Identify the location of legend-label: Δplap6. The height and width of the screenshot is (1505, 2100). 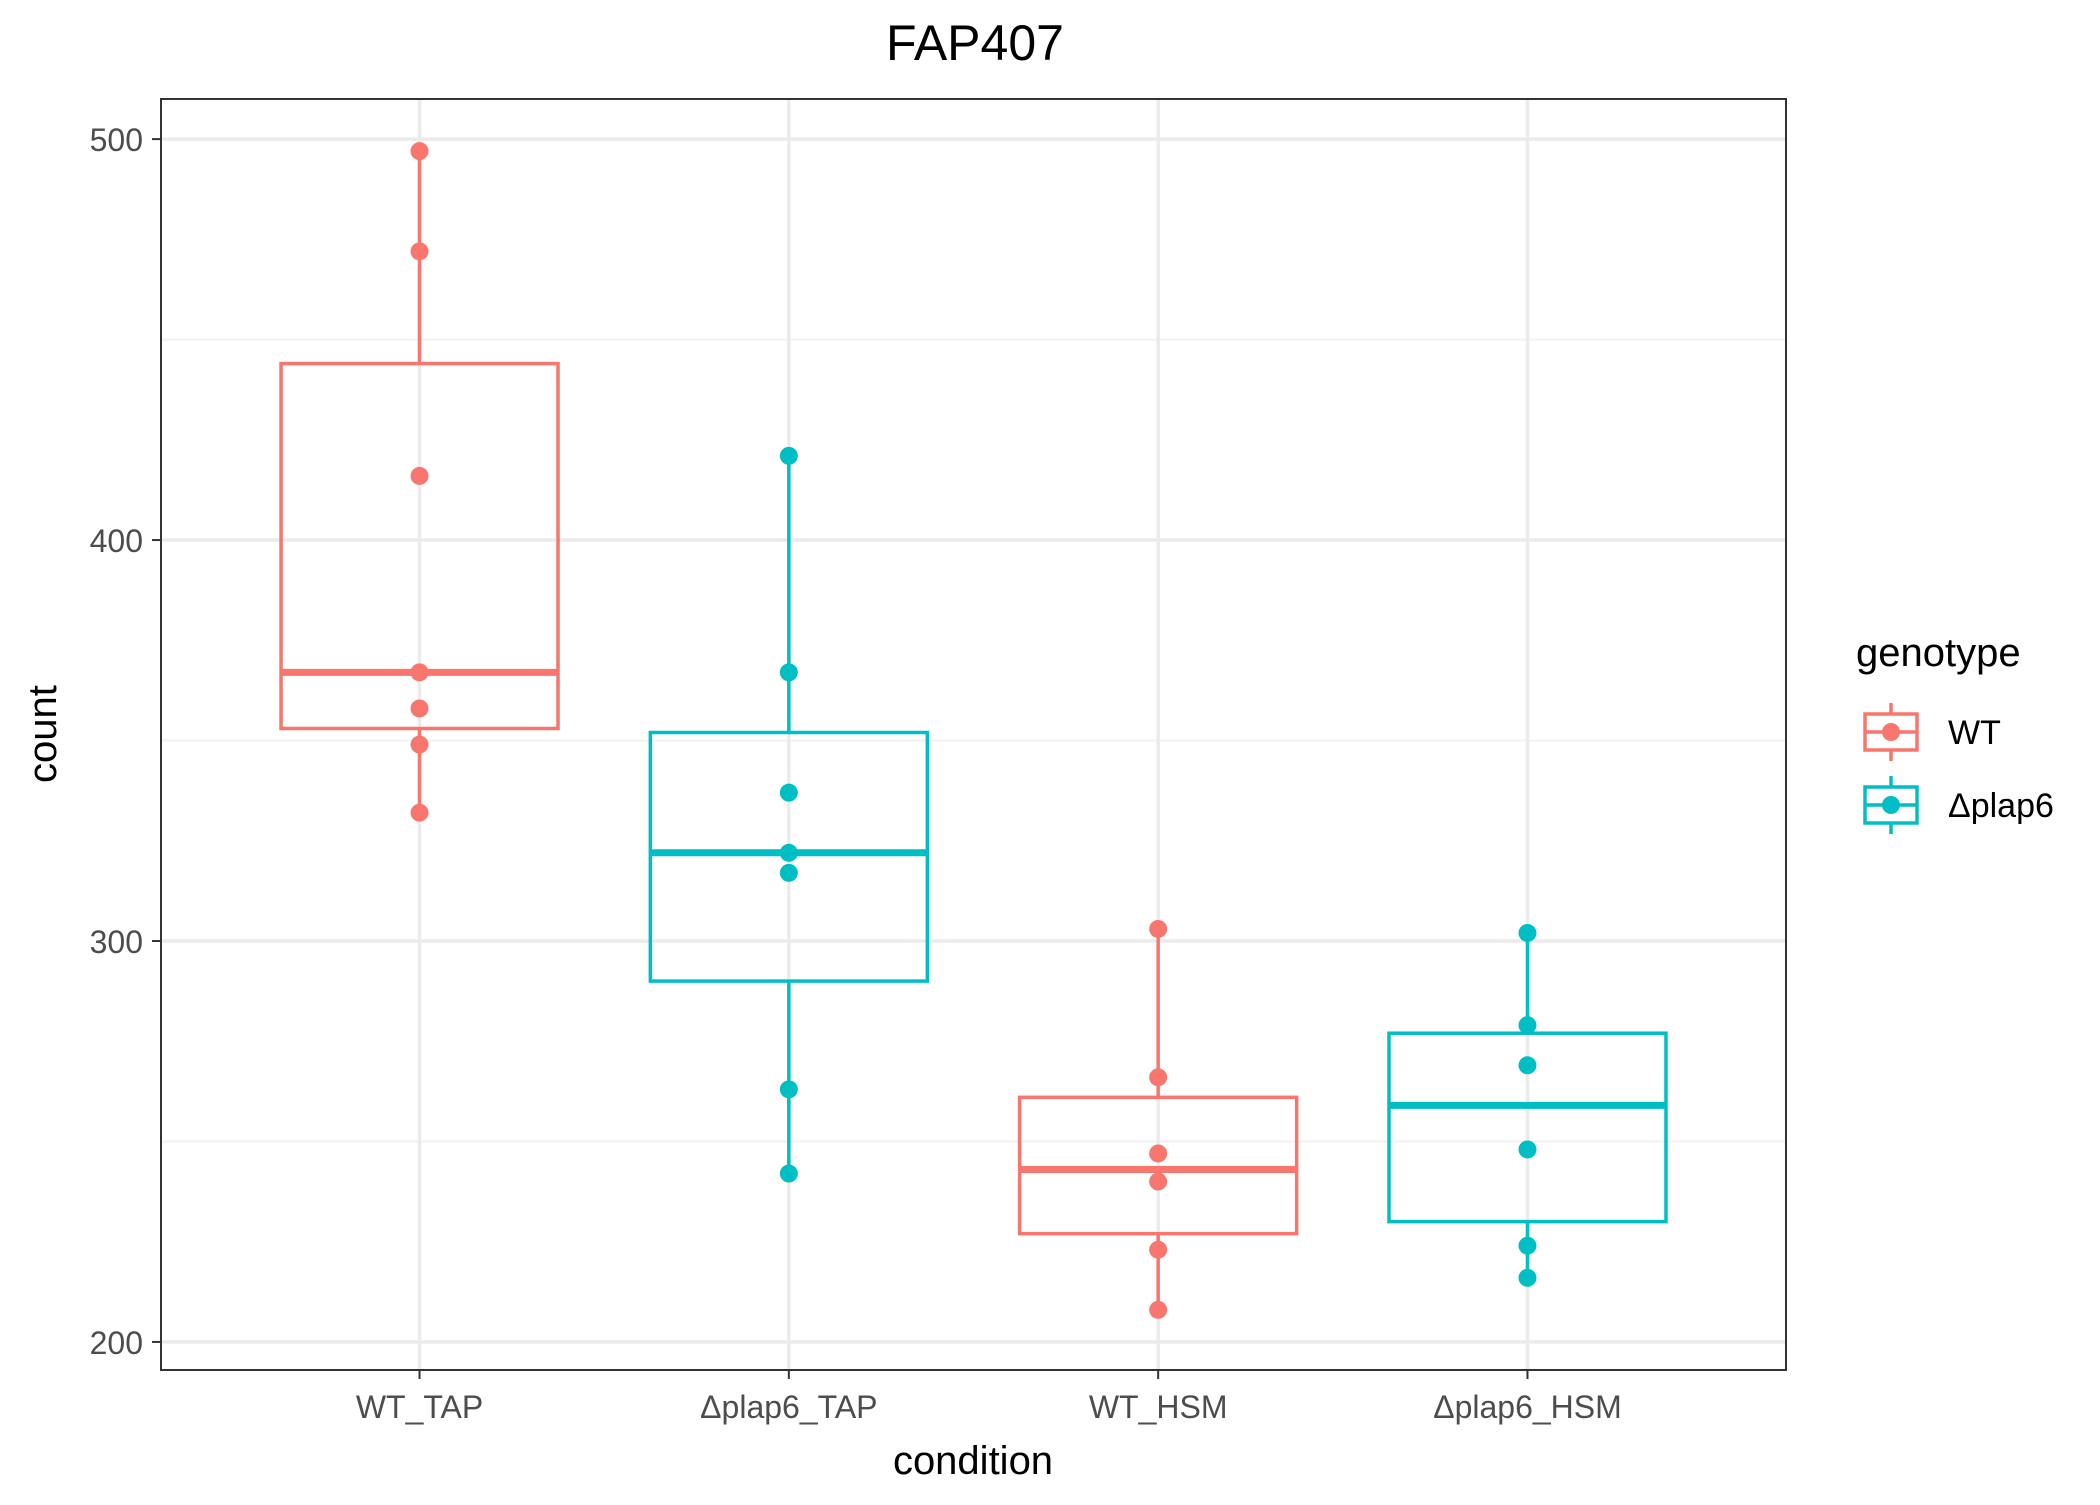
(2001, 806).